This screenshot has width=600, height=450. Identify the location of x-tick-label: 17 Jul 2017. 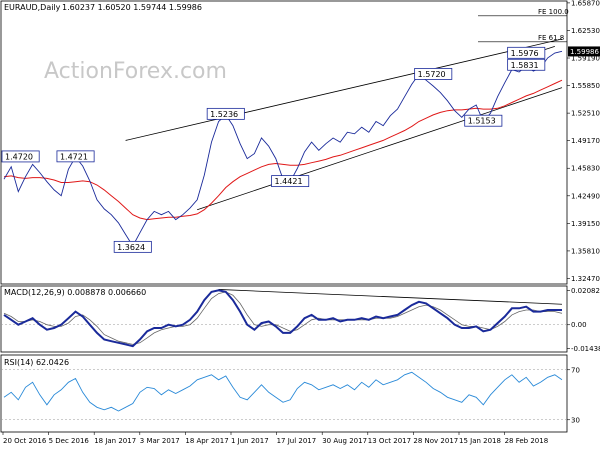
(297, 441).